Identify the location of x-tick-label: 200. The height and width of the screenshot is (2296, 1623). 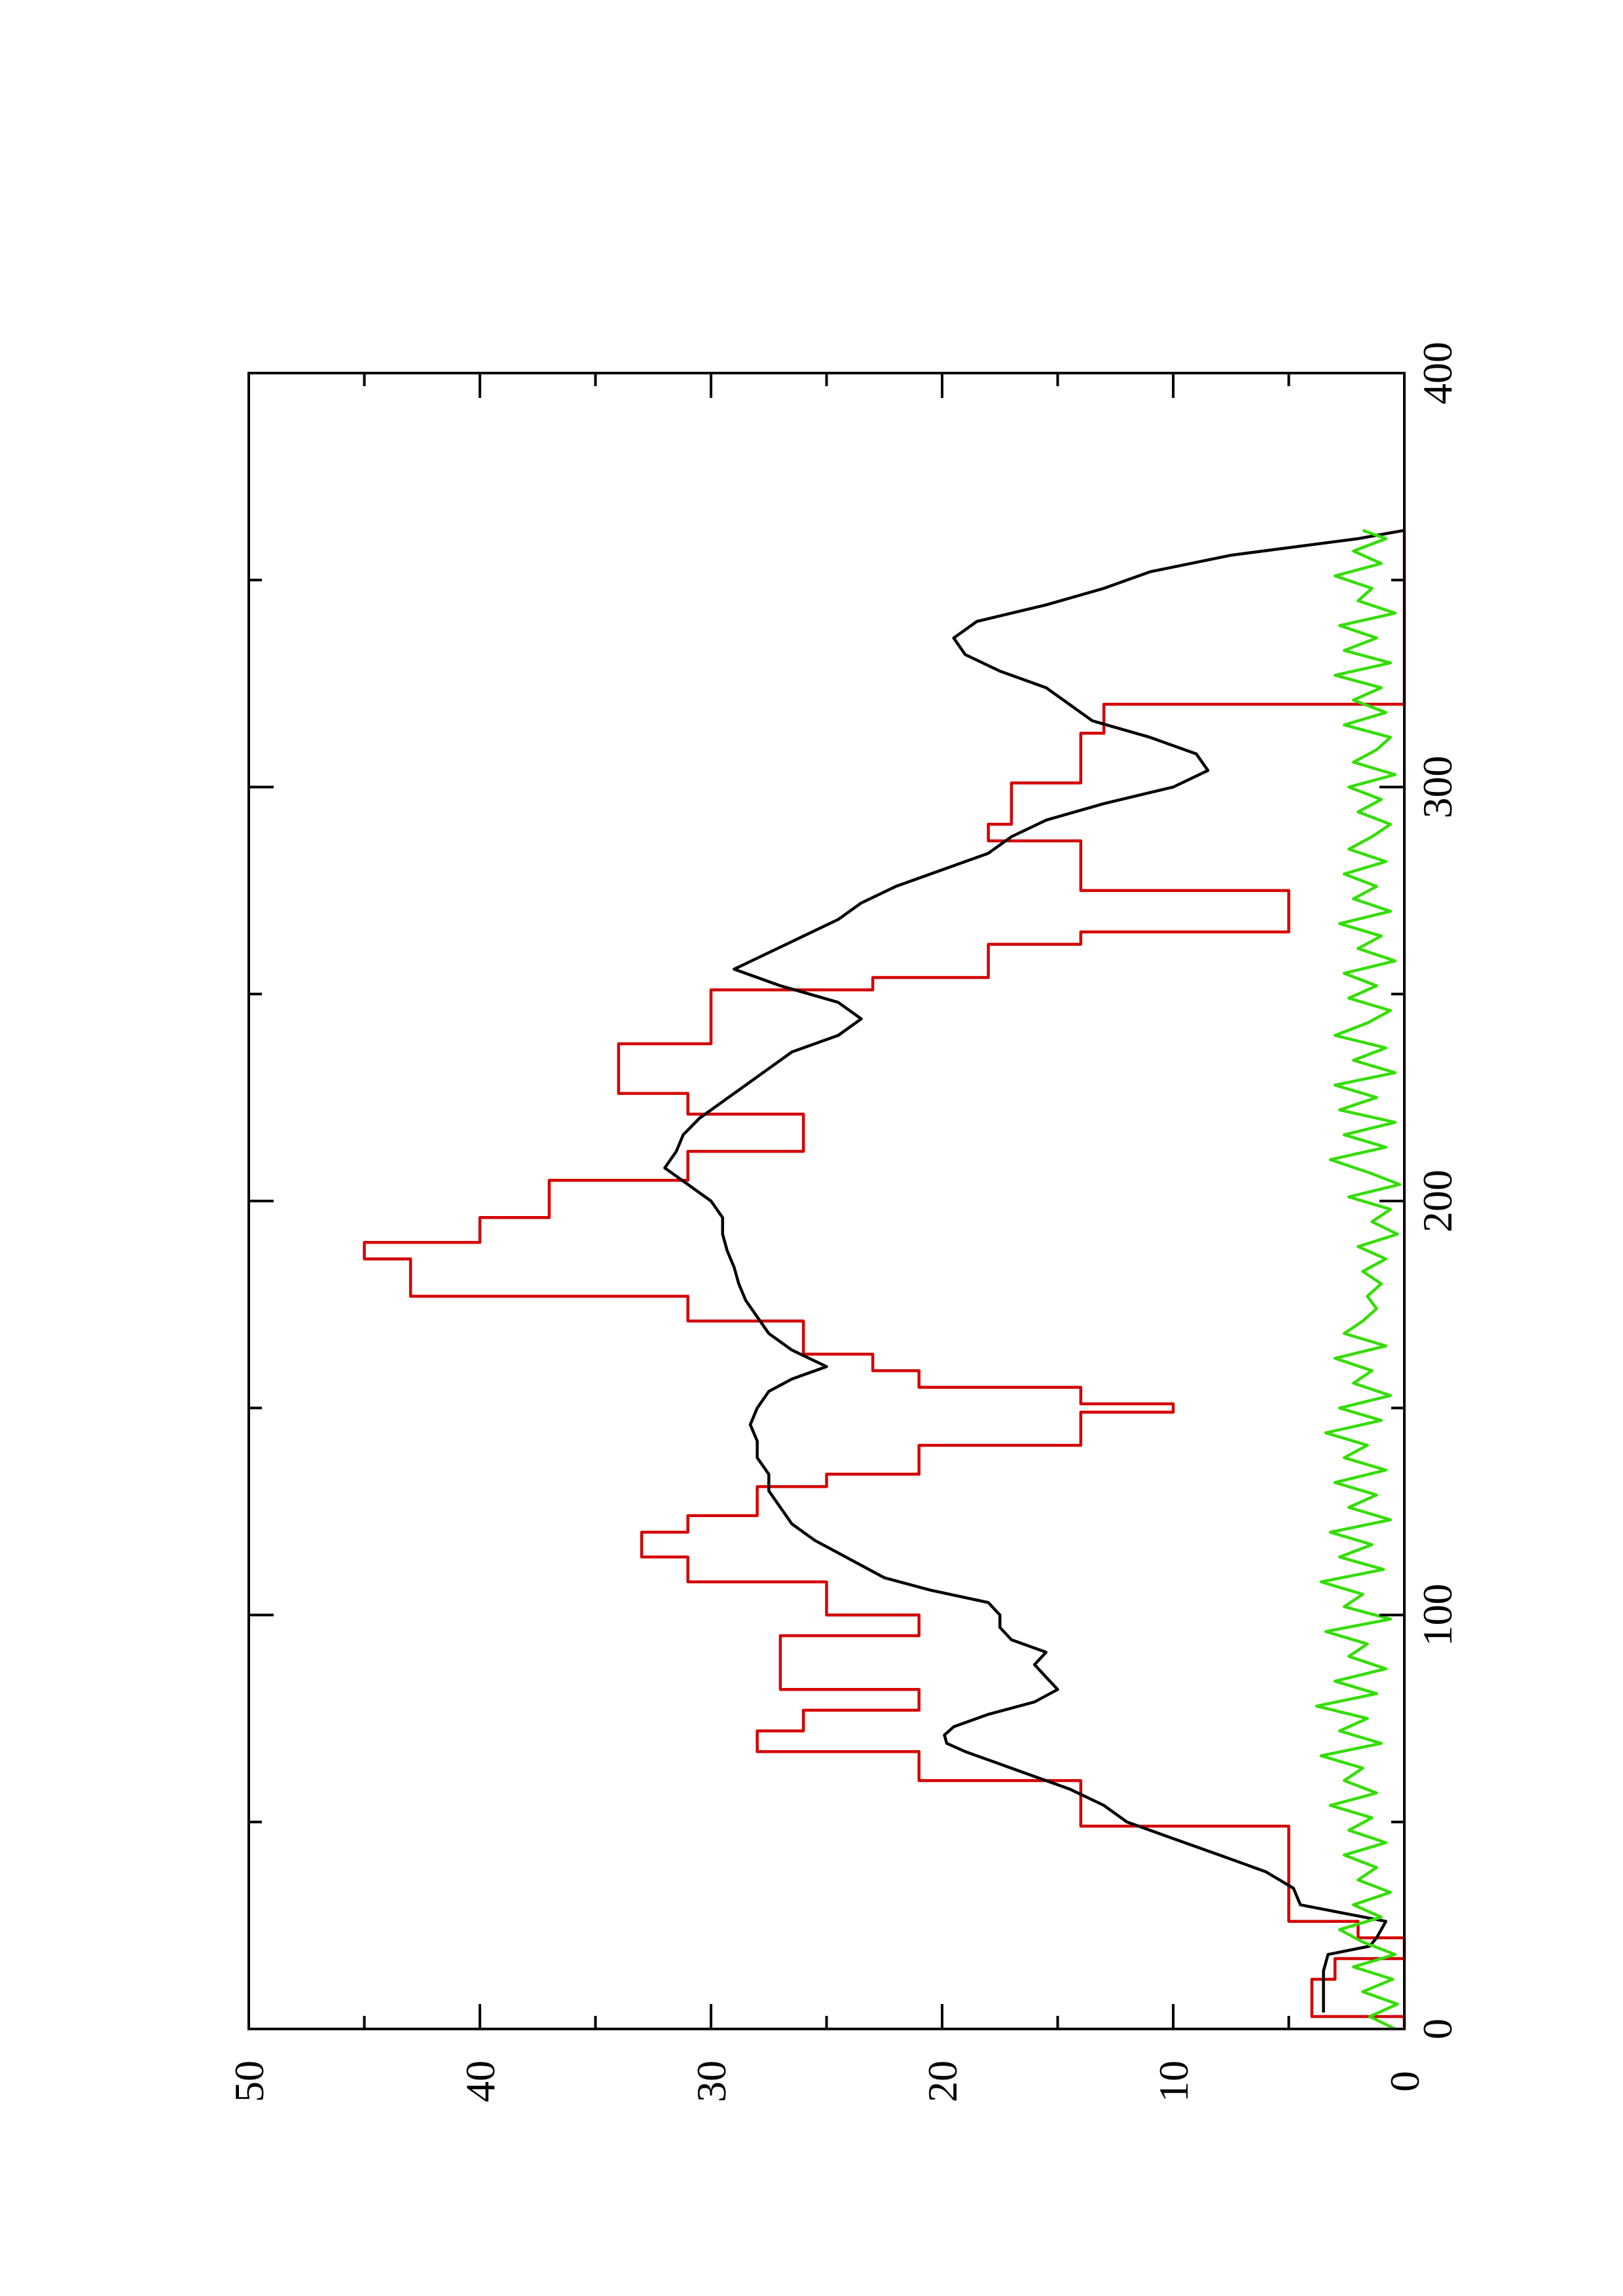
(1437, 1201).